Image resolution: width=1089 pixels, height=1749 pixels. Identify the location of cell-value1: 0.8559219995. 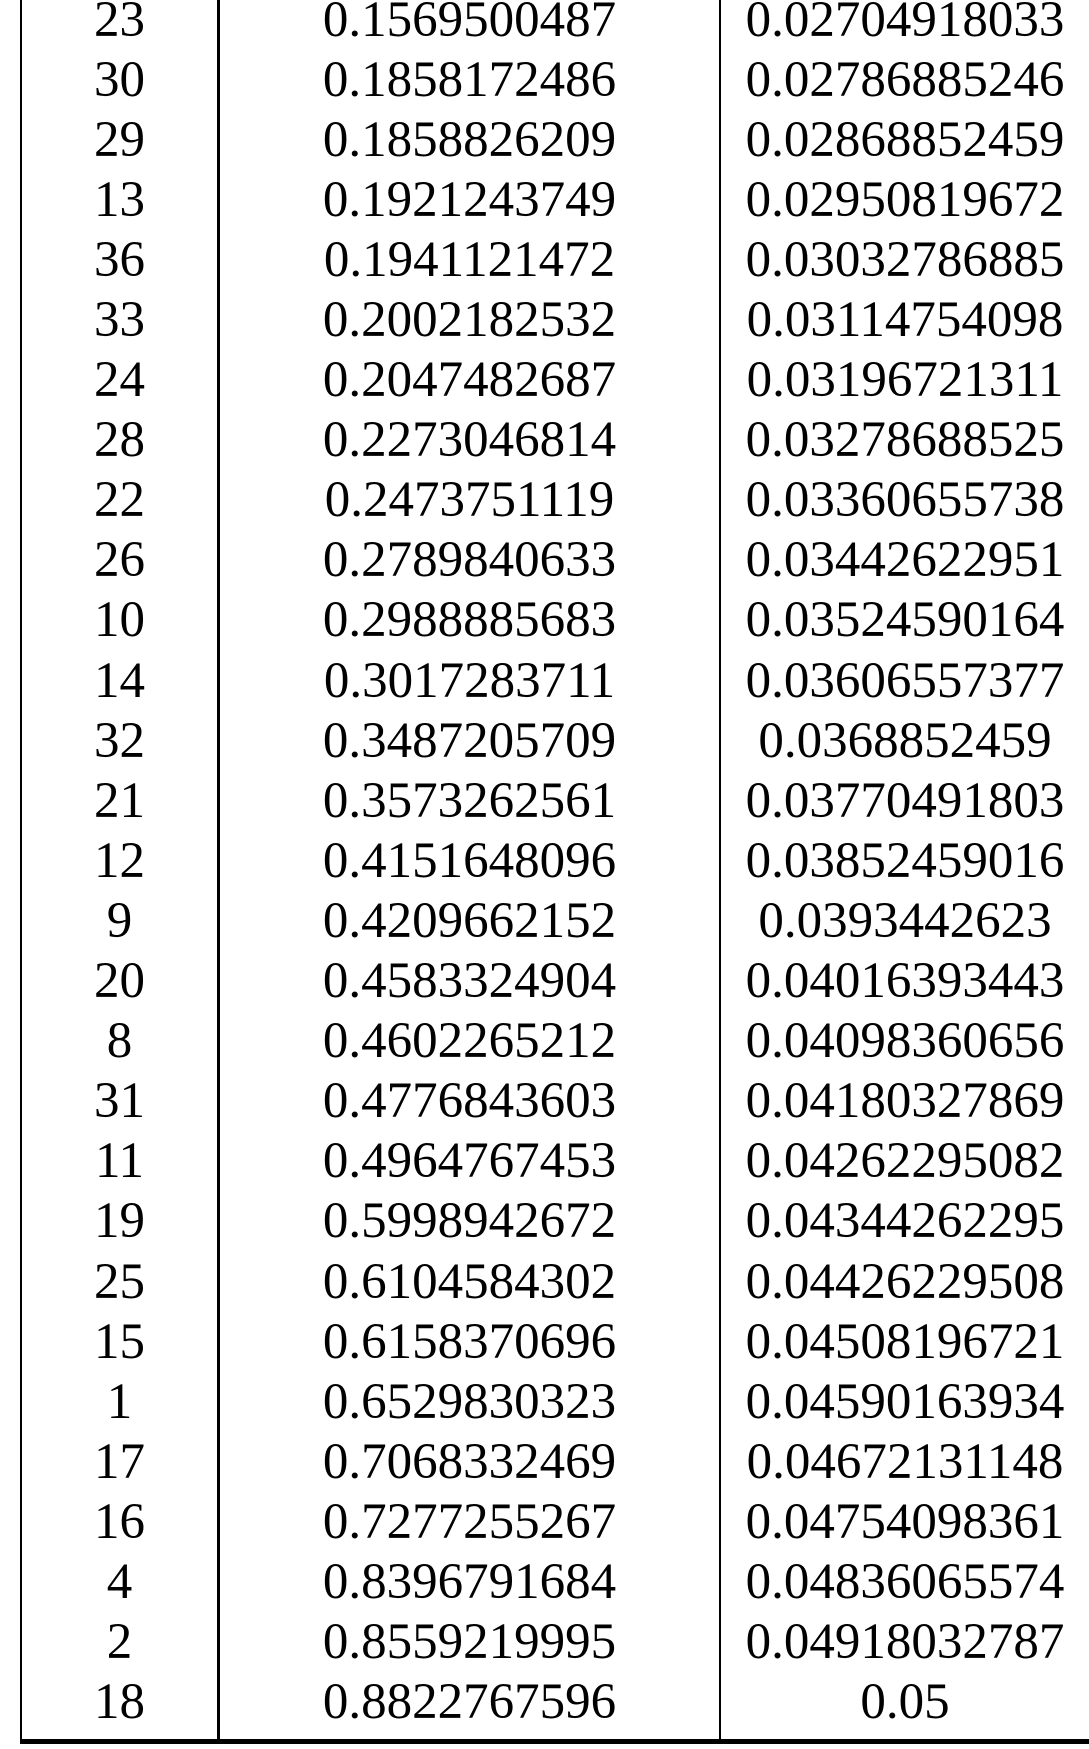
(469, 1642).